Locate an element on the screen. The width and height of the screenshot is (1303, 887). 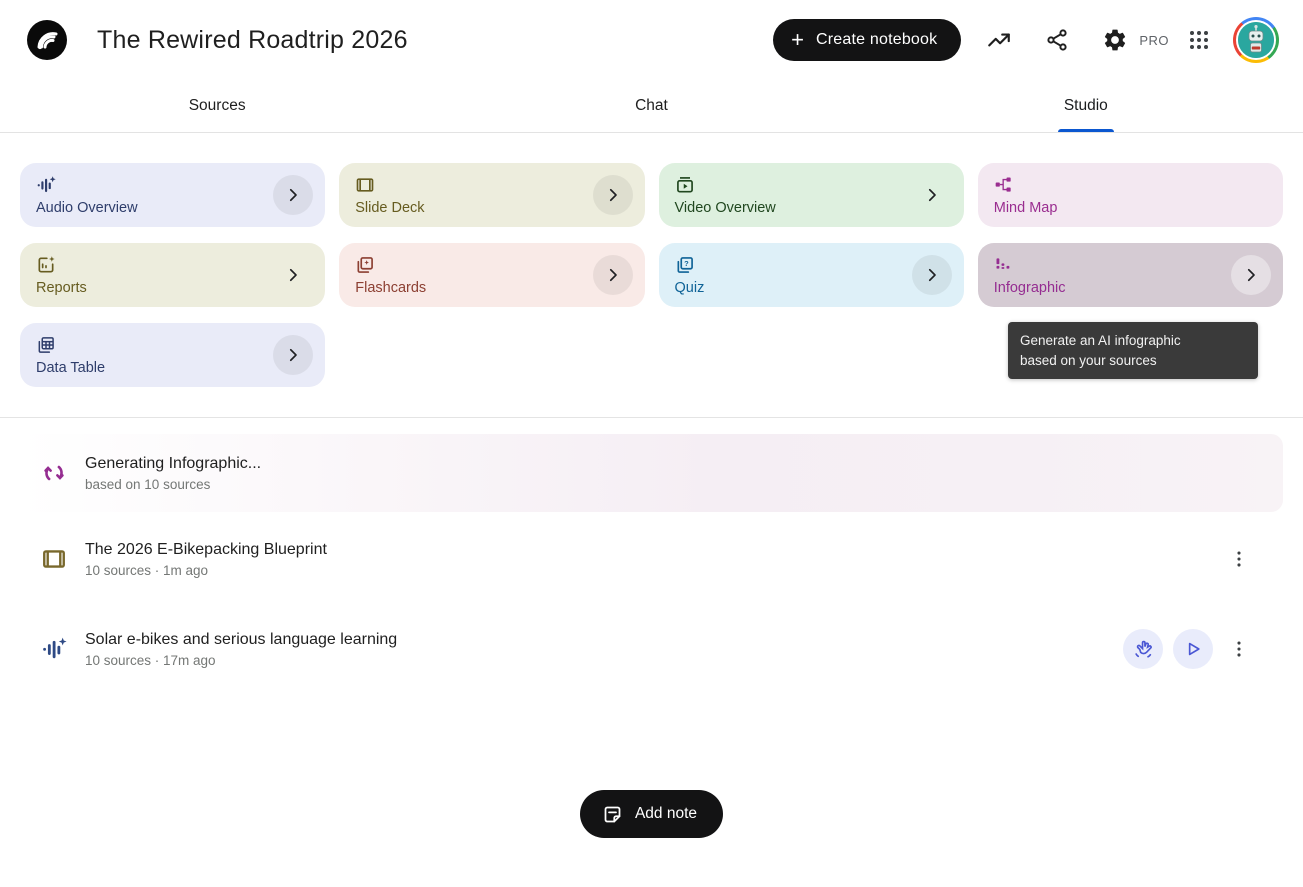
artifact-subtitle: 10 sources · 17m ago is located at coordinates (150, 660).